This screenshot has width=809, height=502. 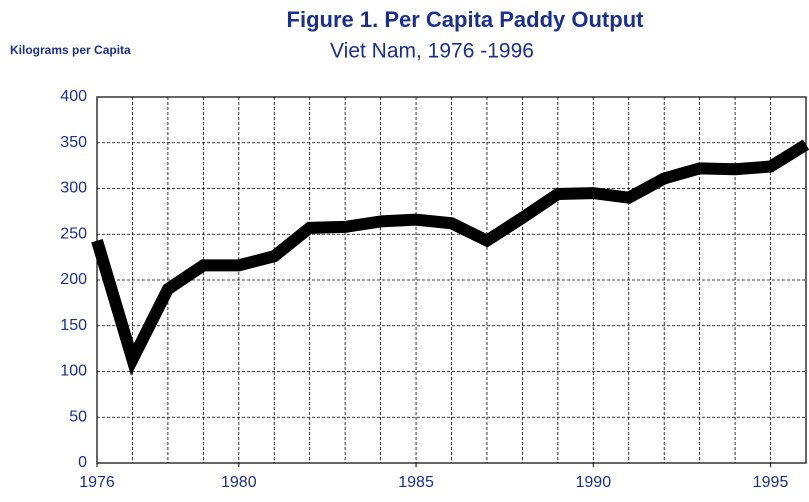 What do you see at coordinates (97, 482) in the screenshot?
I see `x-tick-label: 1976` at bounding box center [97, 482].